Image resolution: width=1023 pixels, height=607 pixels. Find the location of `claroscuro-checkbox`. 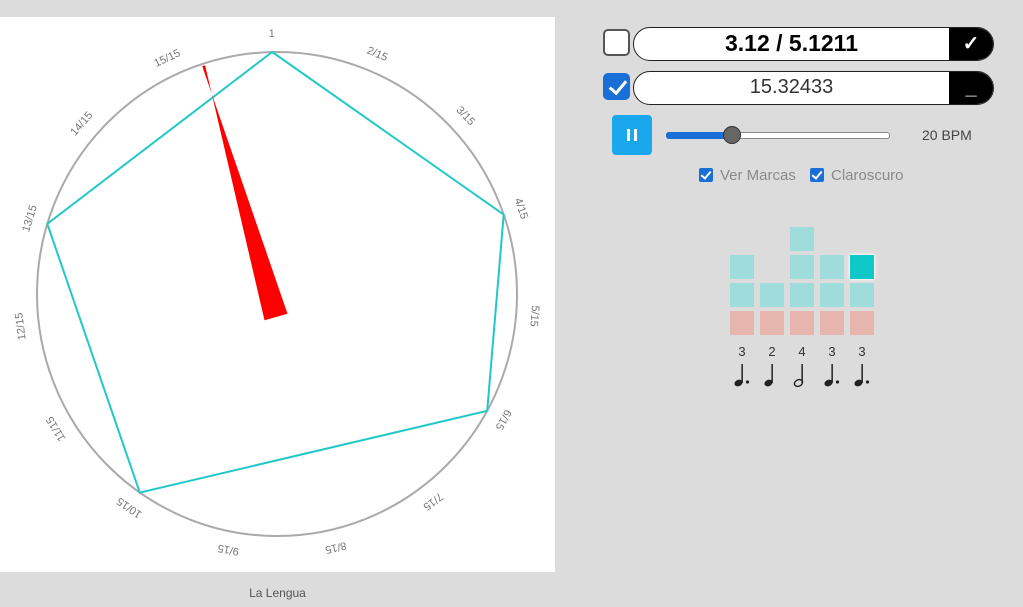

claroscuro-checkbox is located at coordinates (817, 175).